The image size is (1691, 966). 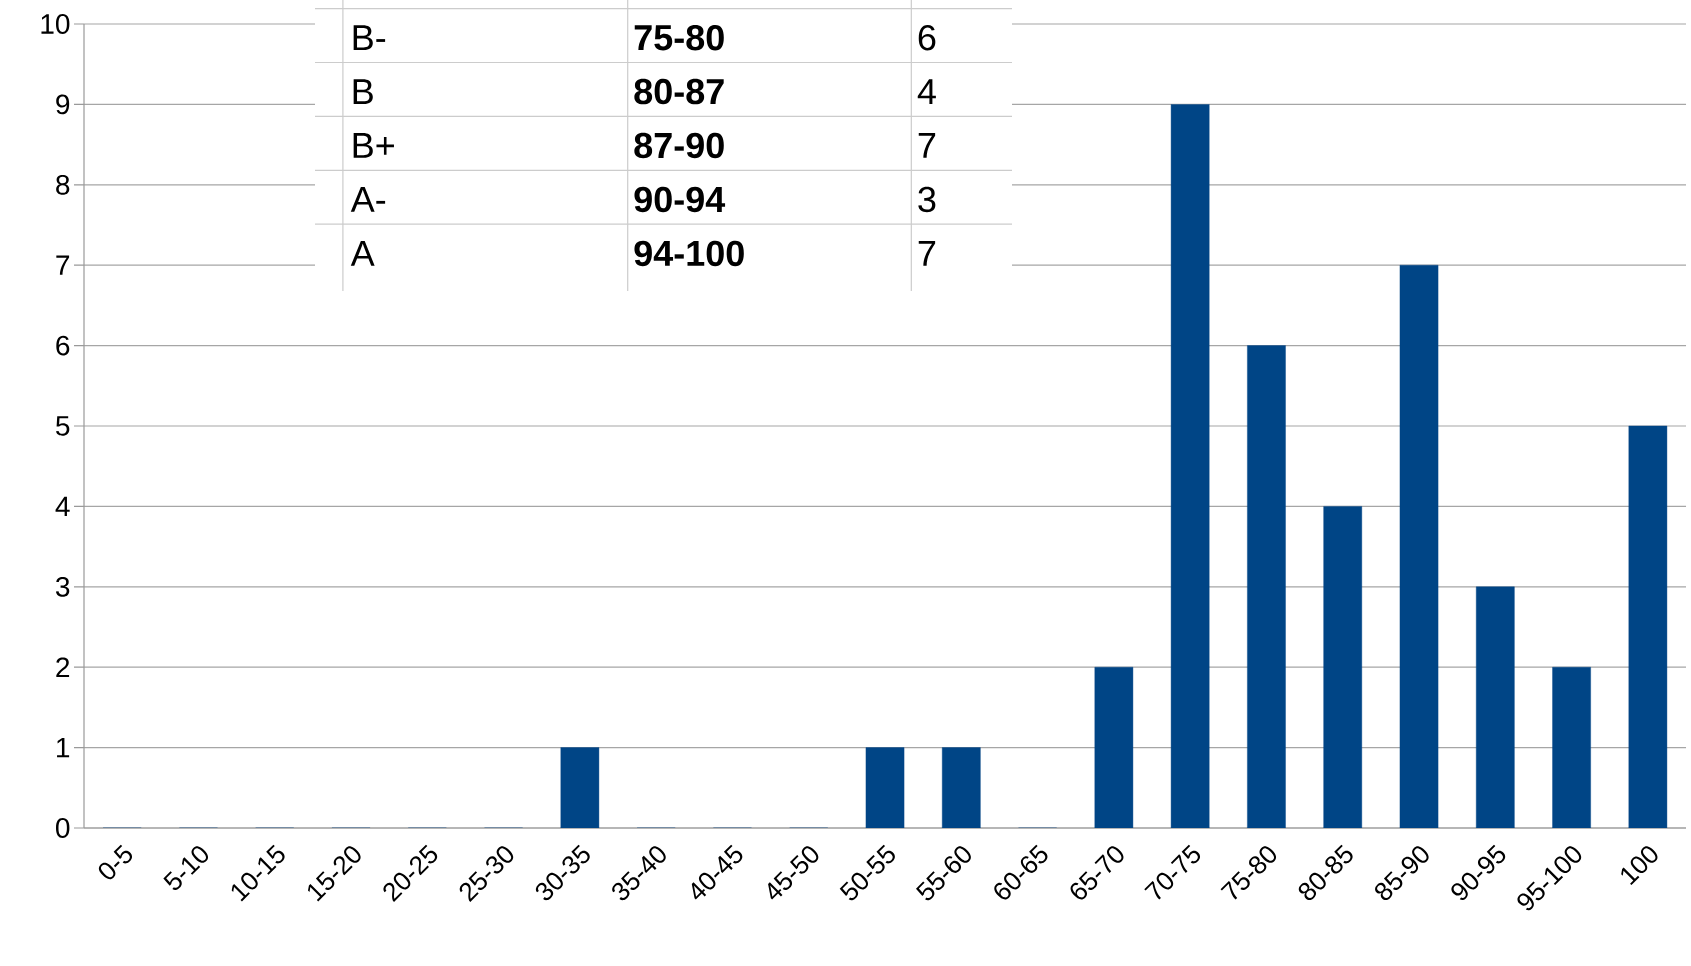 I want to click on annotation: 6, so click(x=927, y=37).